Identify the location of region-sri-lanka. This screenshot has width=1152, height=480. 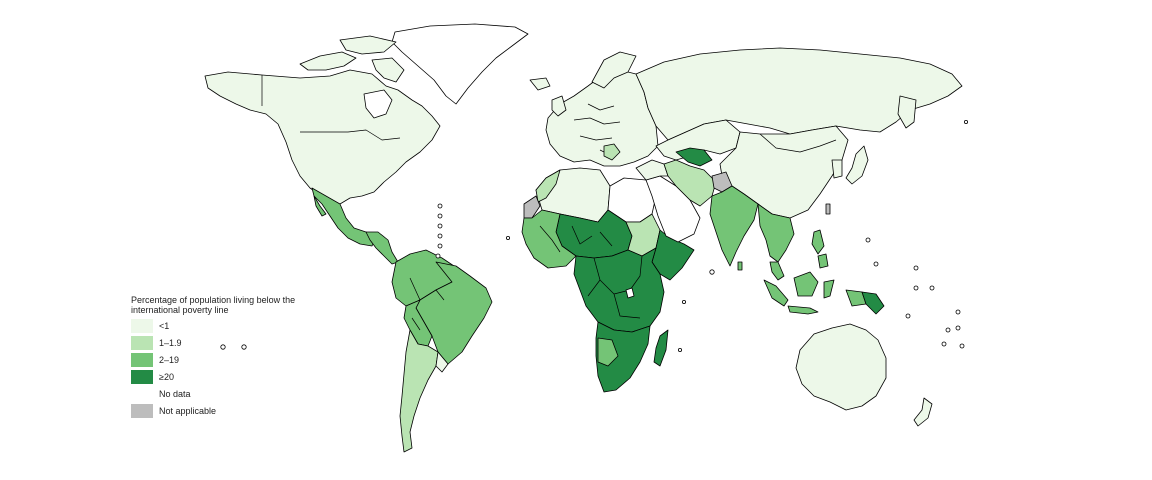
(740, 266).